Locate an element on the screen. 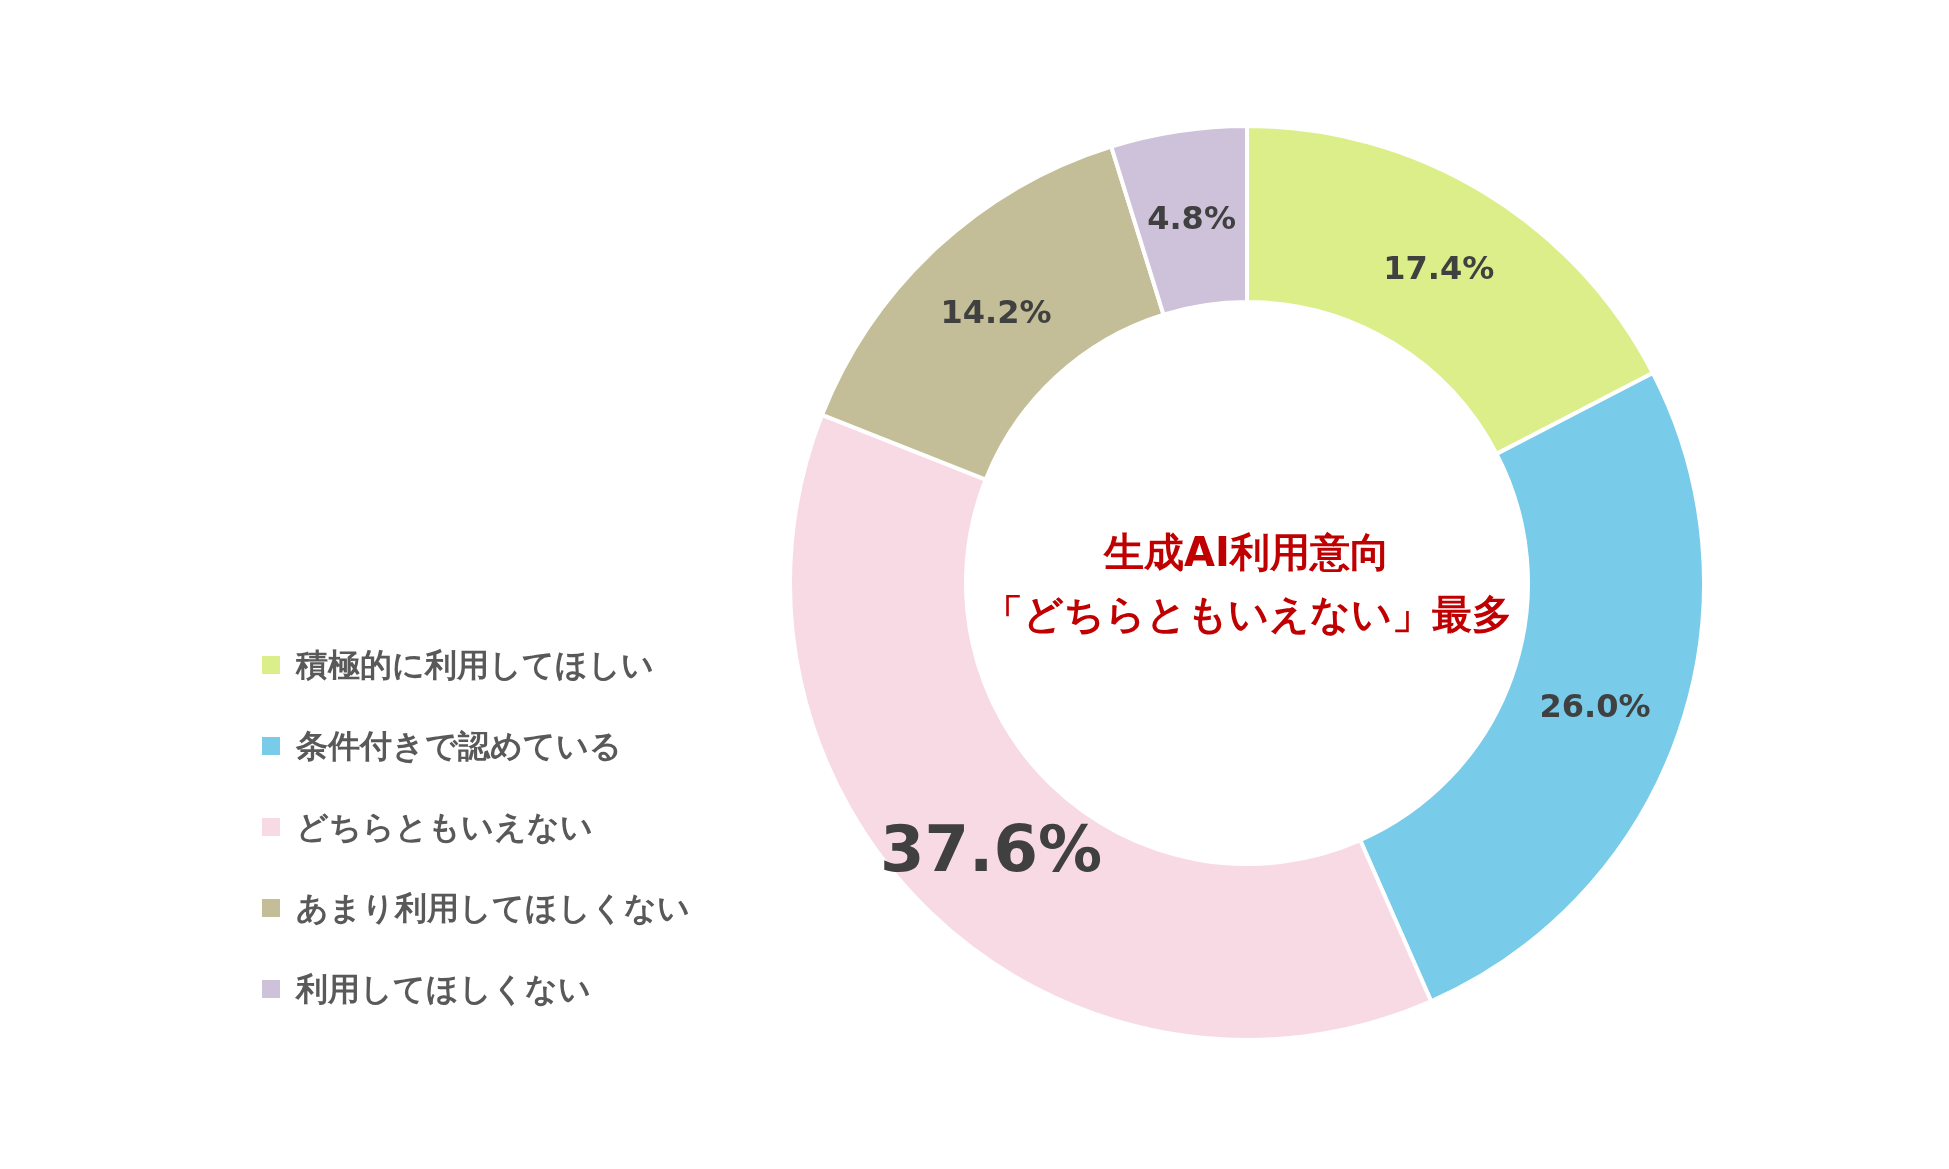 The width and height of the screenshot is (1949, 1169). legend-label: 積極的に利用してほしい is located at coordinates (474, 665).